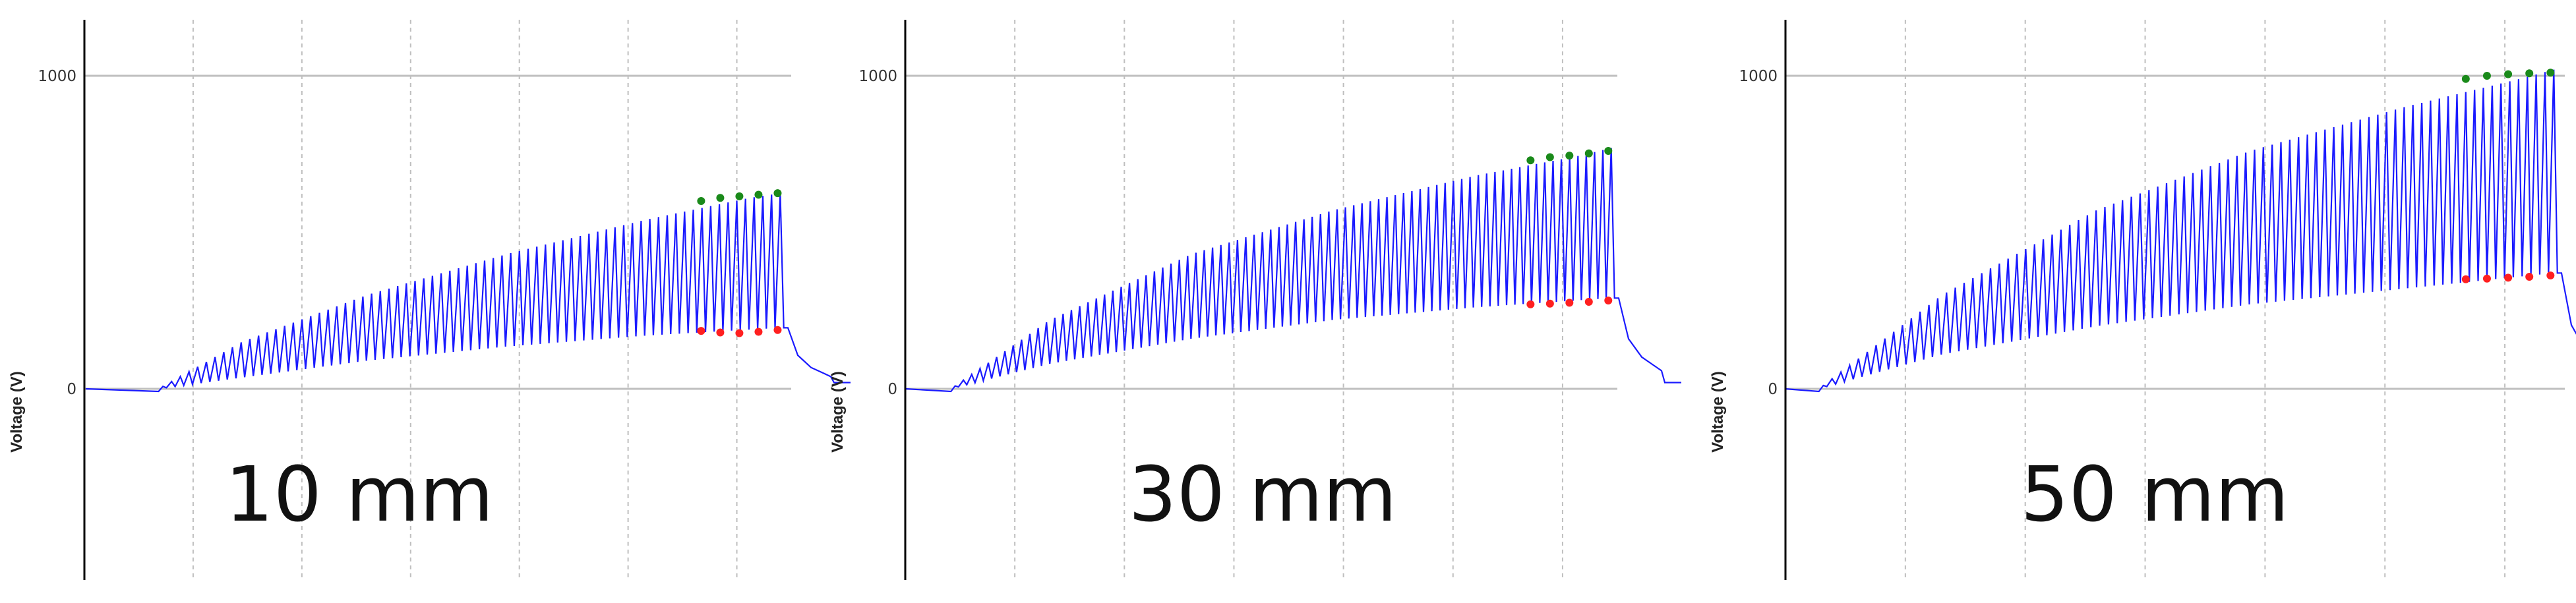  Describe the element at coordinates (2155, 495) in the screenshot. I see `panel-caption: 50 mm` at that location.